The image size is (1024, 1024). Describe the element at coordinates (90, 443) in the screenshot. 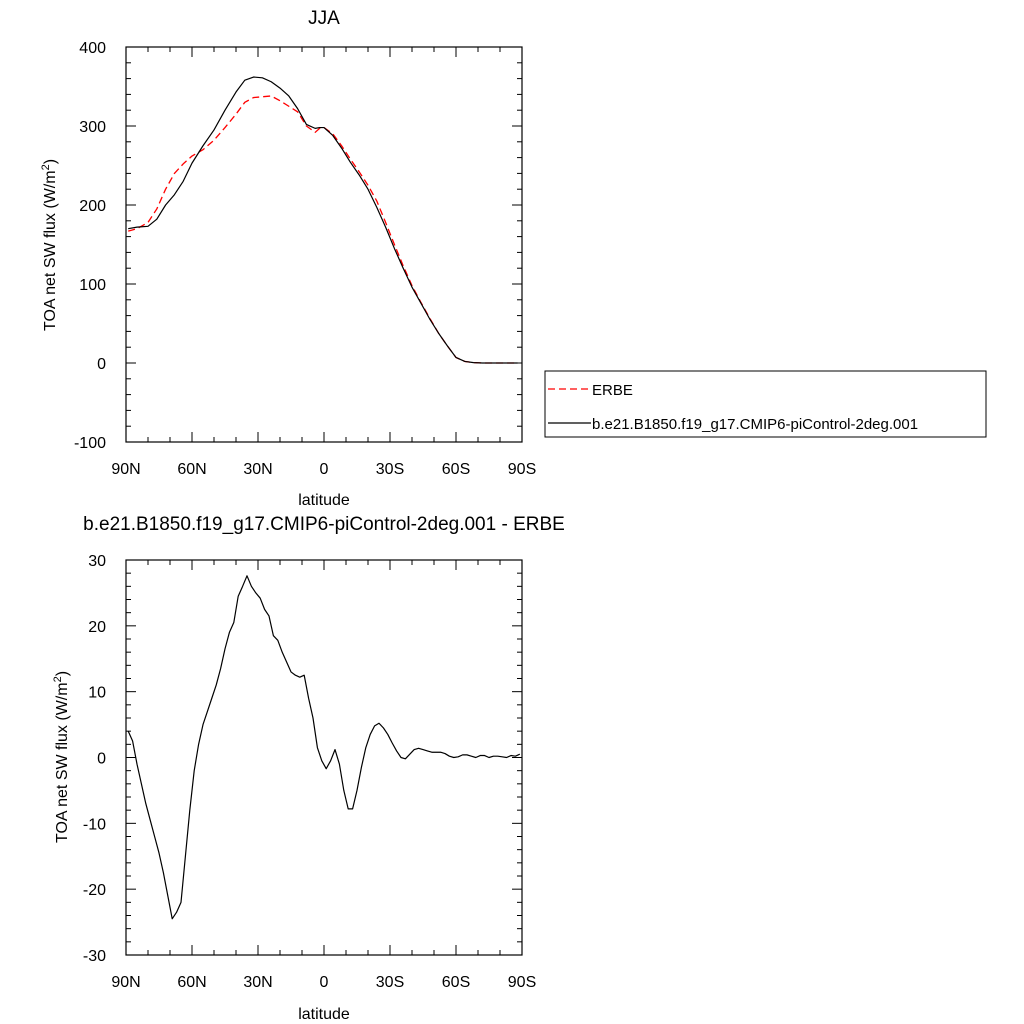

I see `y-tick-label: -100` at that location.